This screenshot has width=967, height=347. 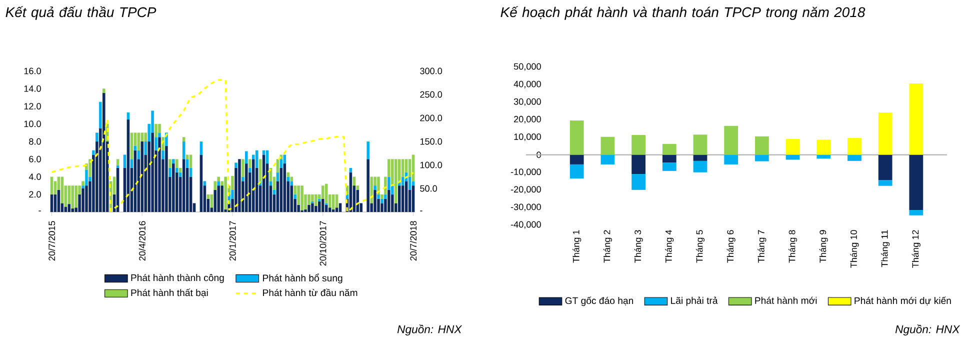 I want to click on x-tick-label: 20/4/2016, so click(x=142, y=241).